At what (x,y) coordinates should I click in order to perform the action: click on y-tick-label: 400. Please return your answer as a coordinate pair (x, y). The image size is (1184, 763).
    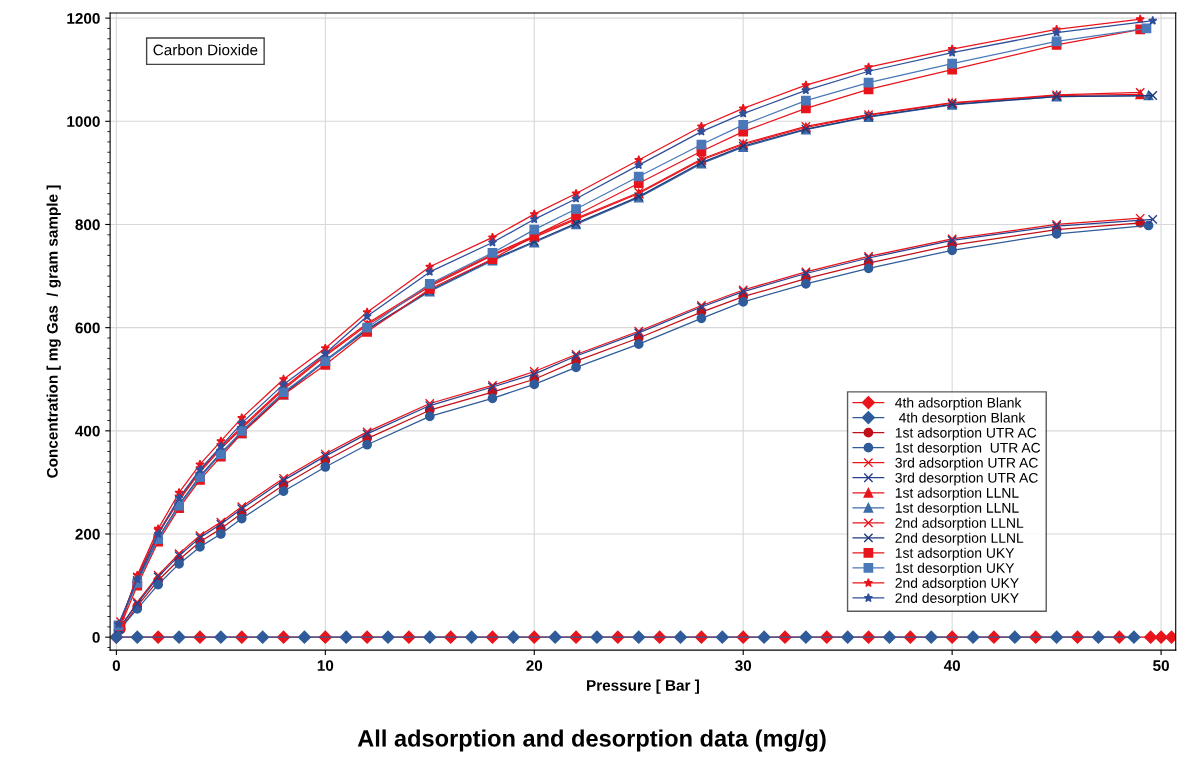
    Looking at the image, I should click on (87, 431).